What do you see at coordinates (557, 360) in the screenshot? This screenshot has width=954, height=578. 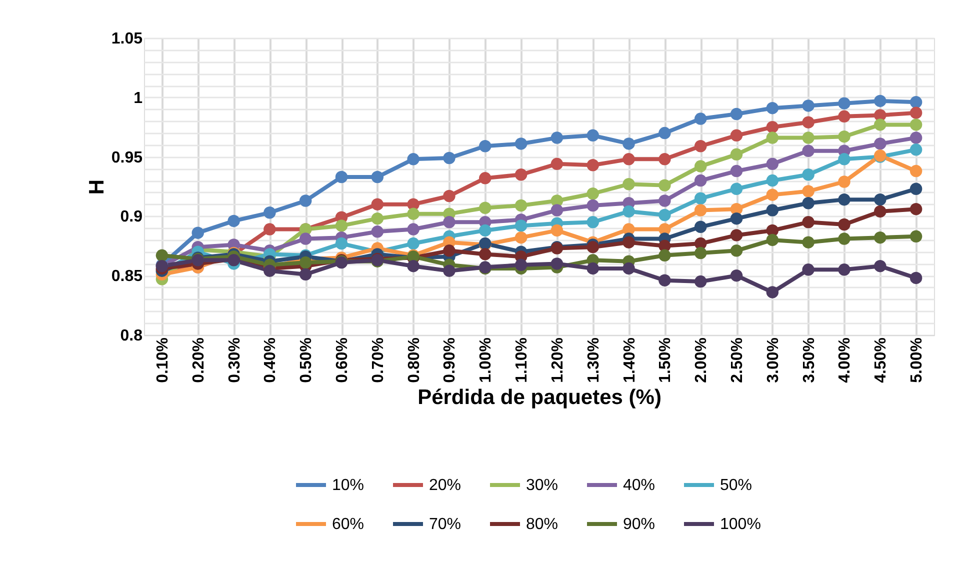 I see `x-tick-label: 1.20%` at bounding box center [557, 360].